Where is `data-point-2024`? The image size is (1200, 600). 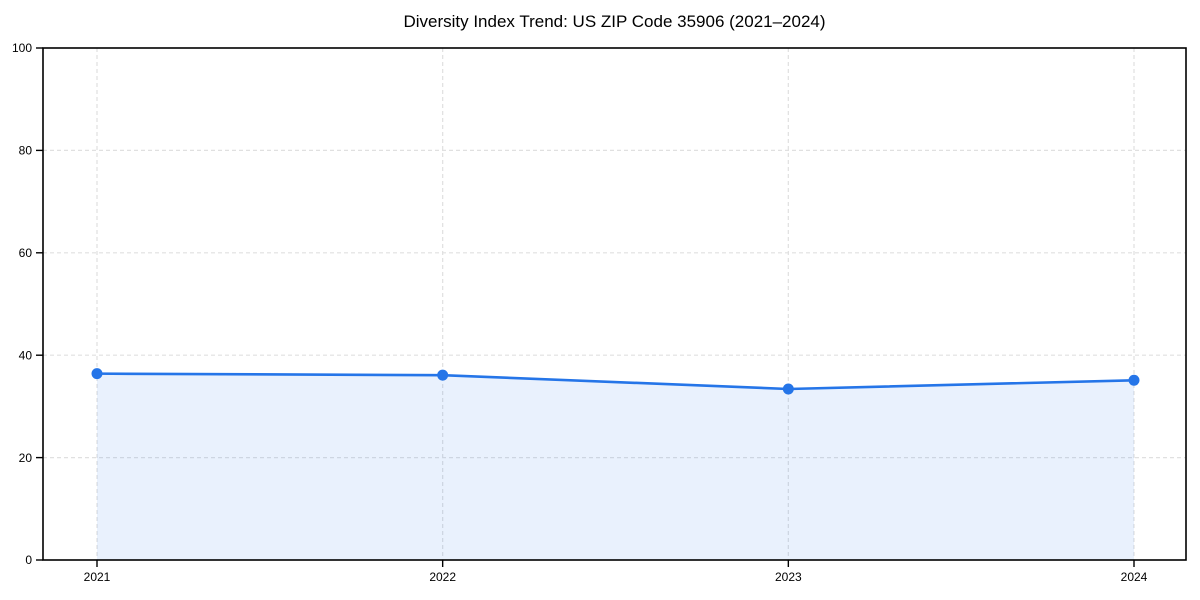
data-point-2024 is located at coordinates (1134, 380).